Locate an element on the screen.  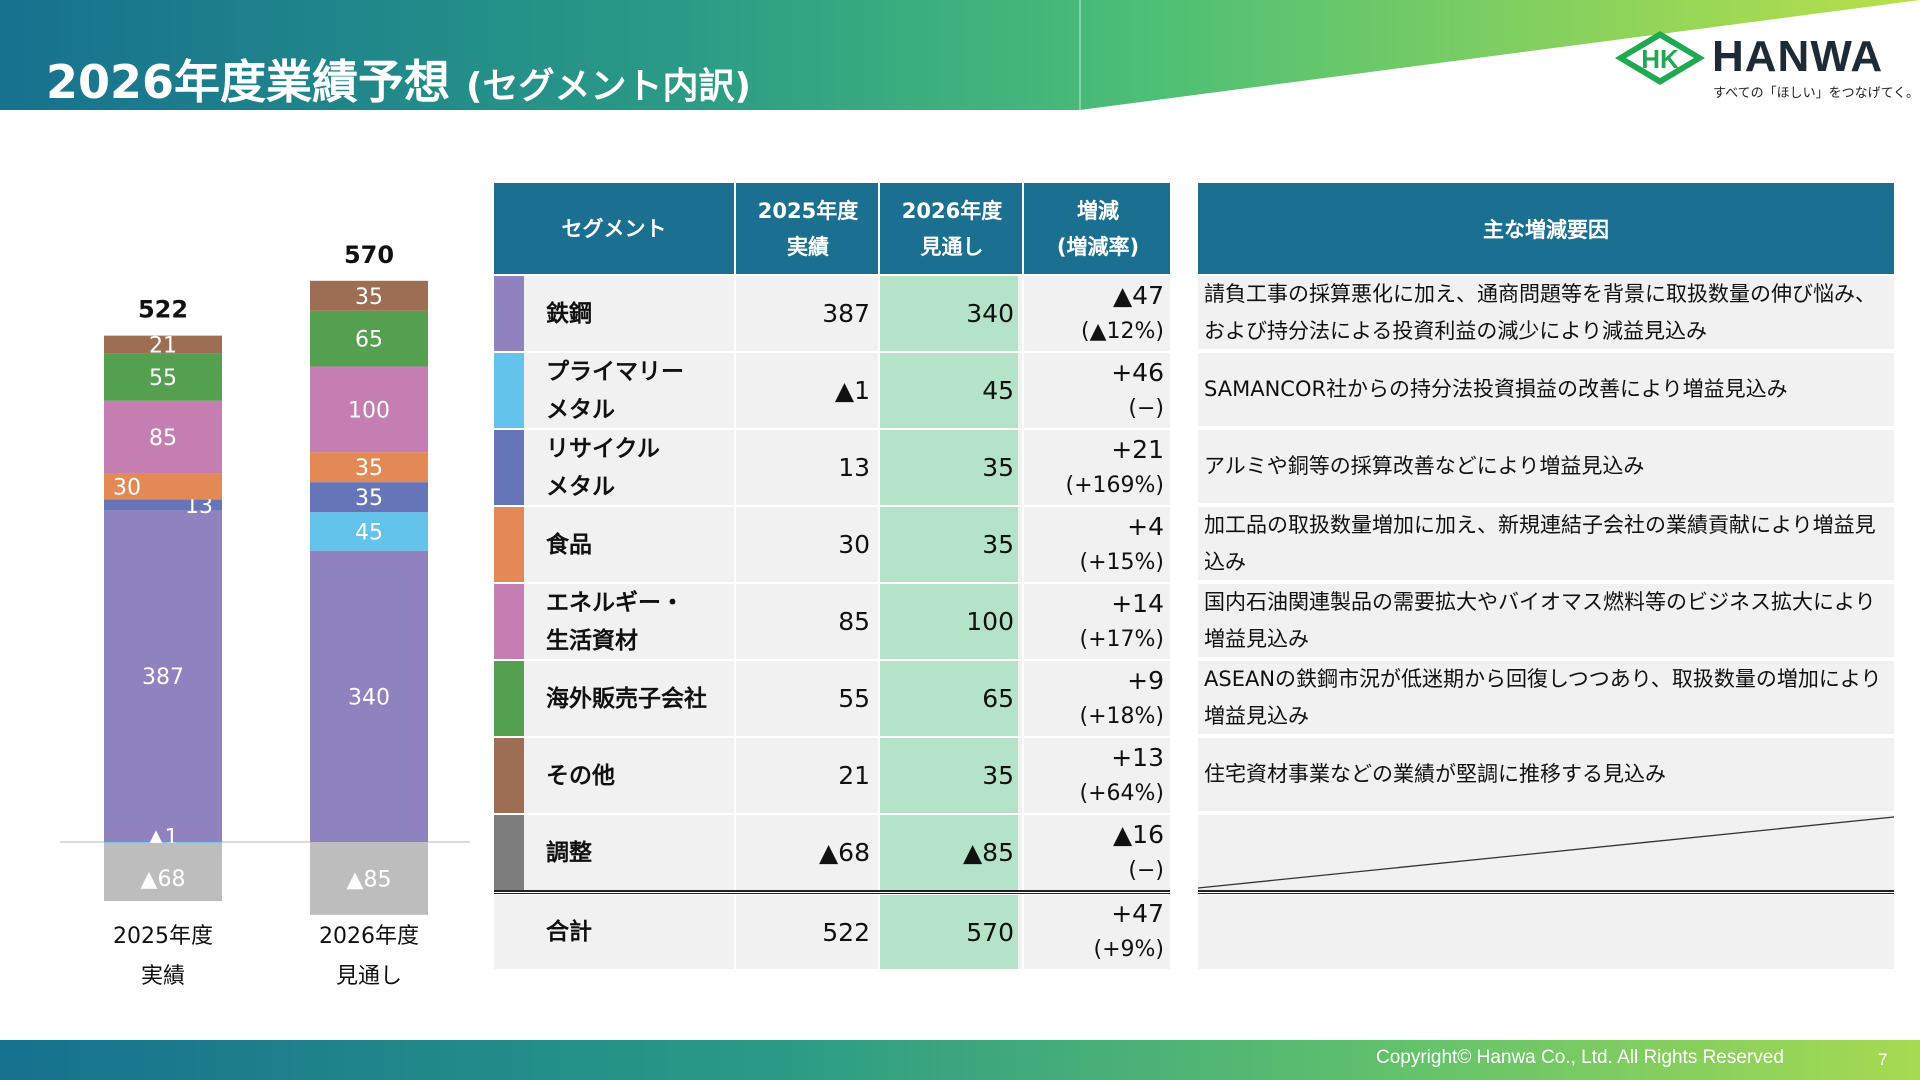
bar-total-label: 522 is located at coordinates (163, 310).